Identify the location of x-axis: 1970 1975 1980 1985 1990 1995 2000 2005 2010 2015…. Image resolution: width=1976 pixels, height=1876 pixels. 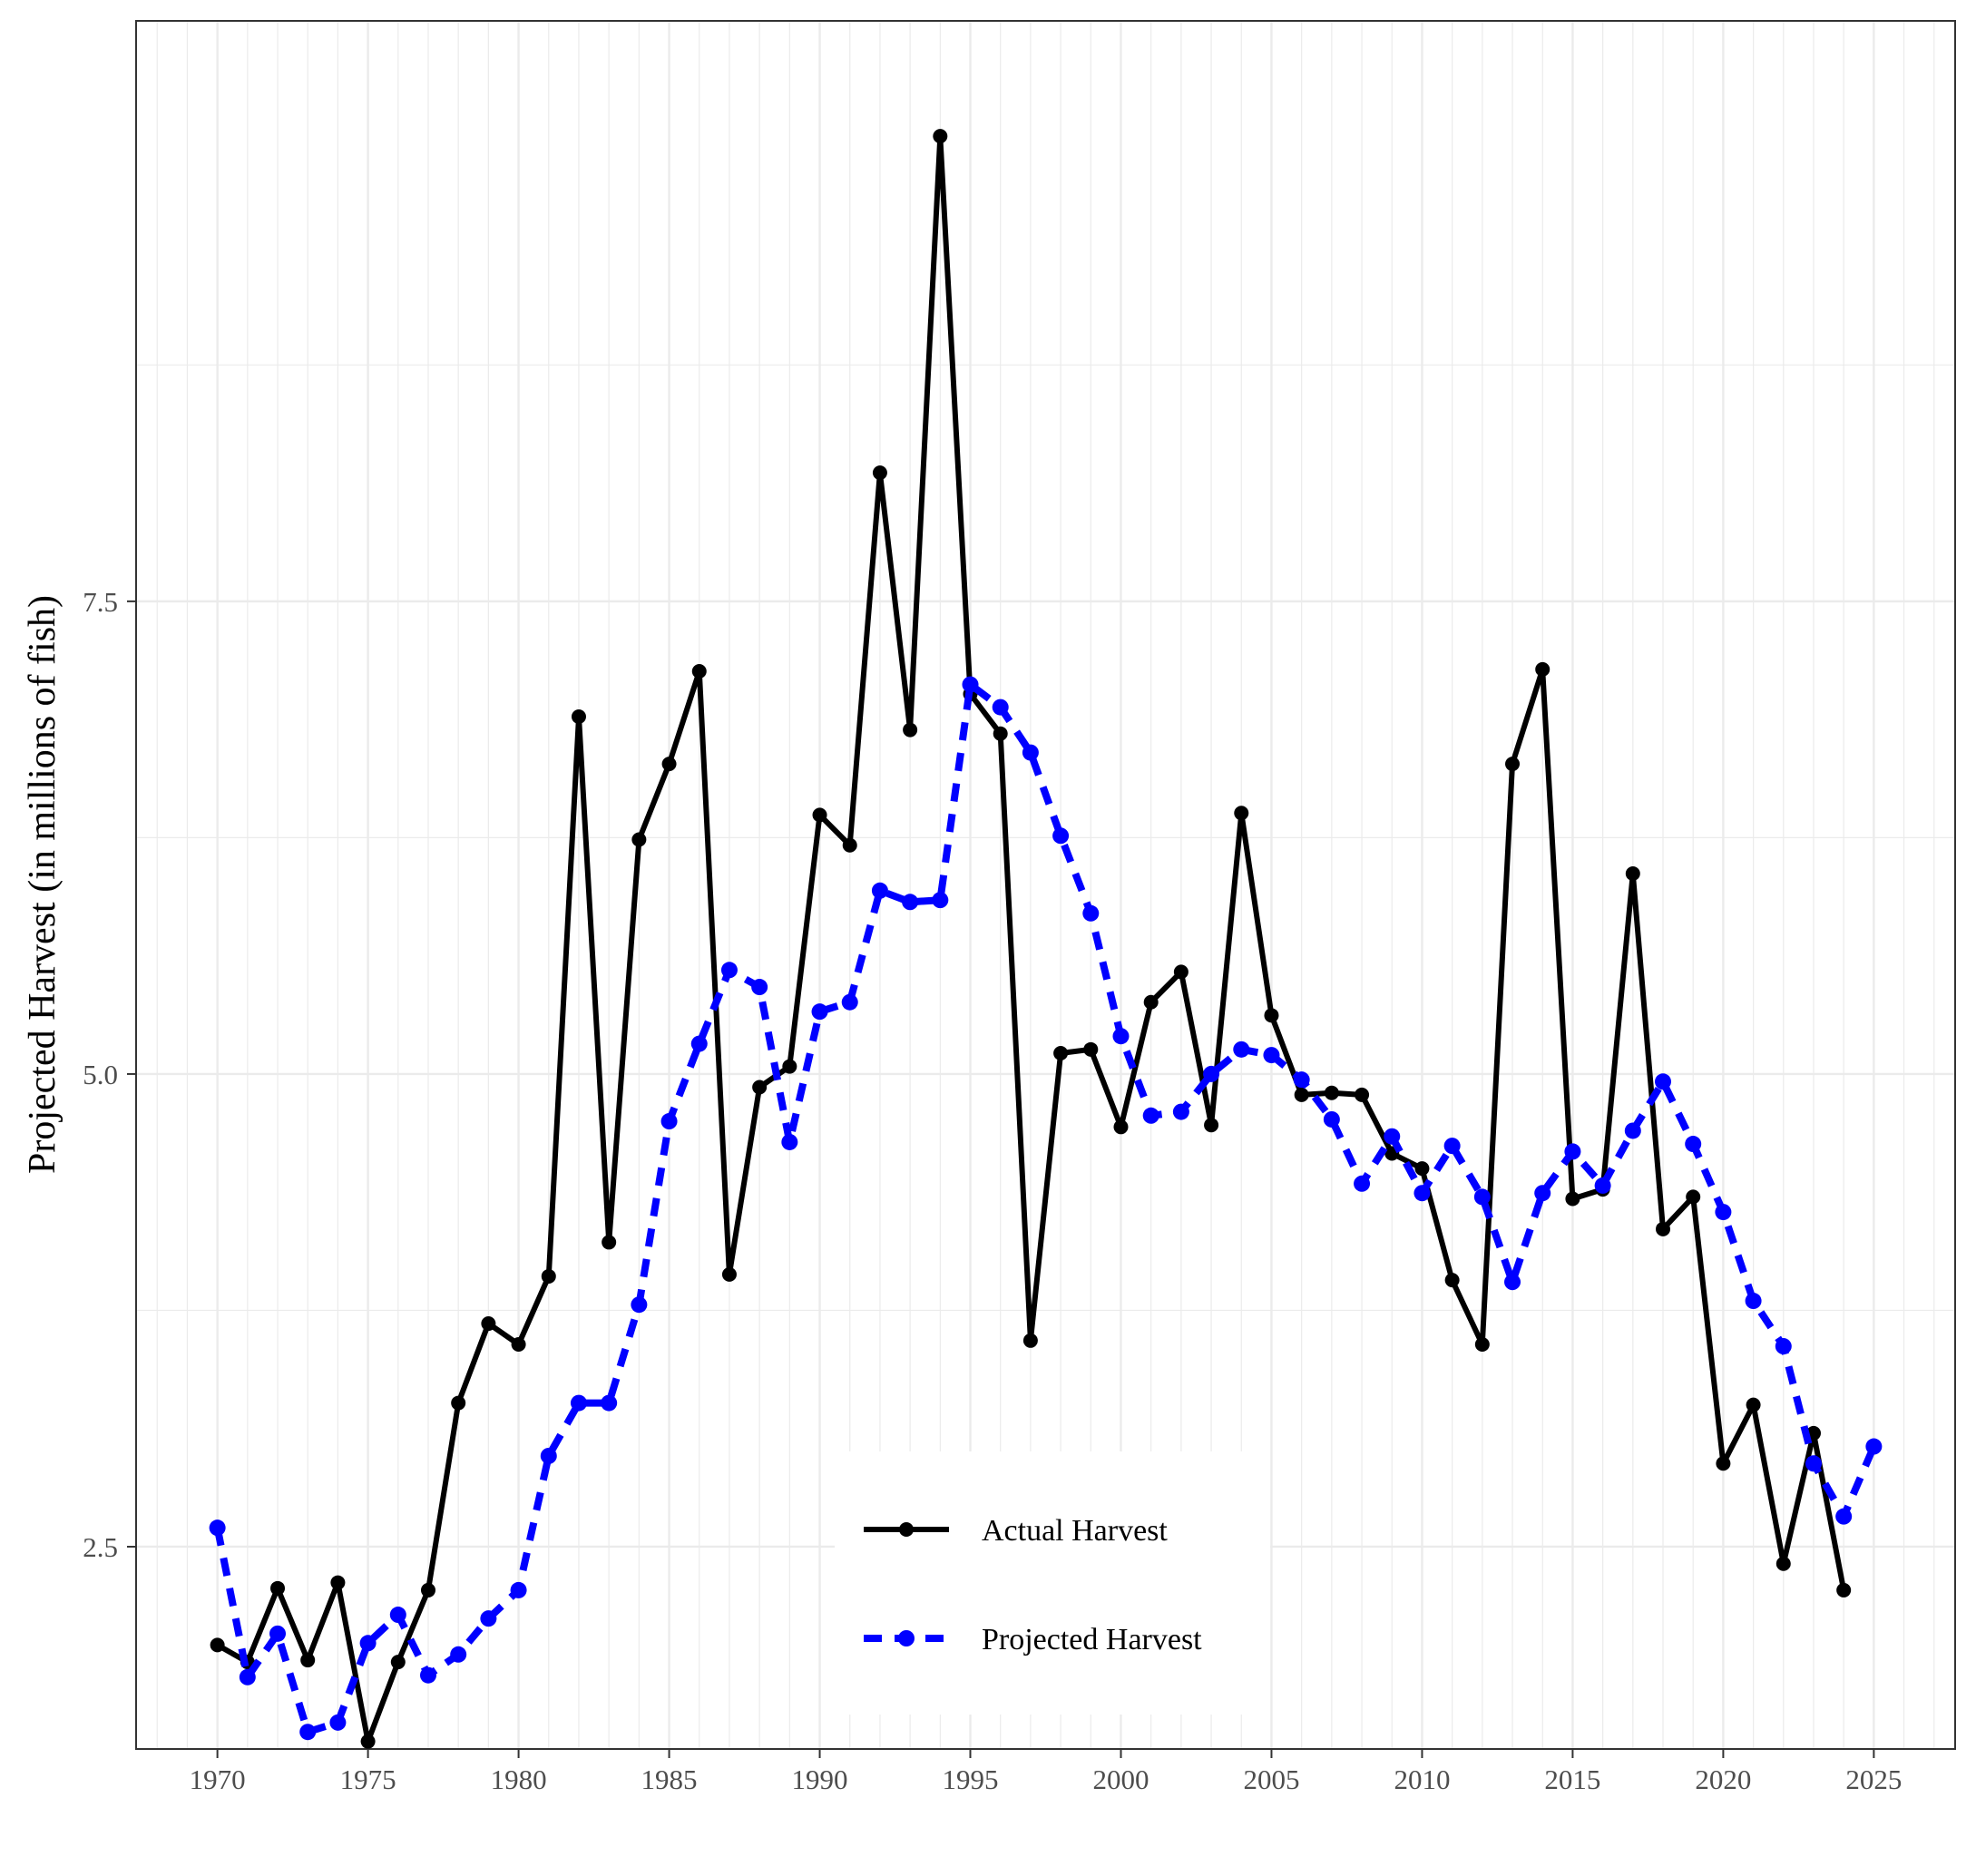
(1046, 1772).